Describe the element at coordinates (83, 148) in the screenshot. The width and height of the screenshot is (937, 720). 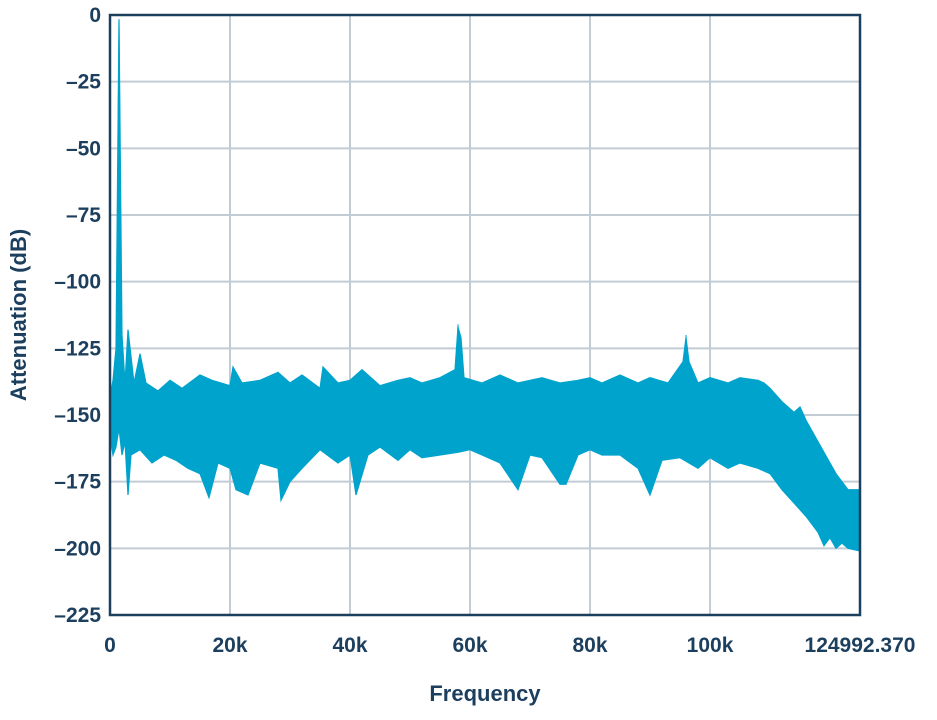
I see `y-tick-label: –50` at that location.